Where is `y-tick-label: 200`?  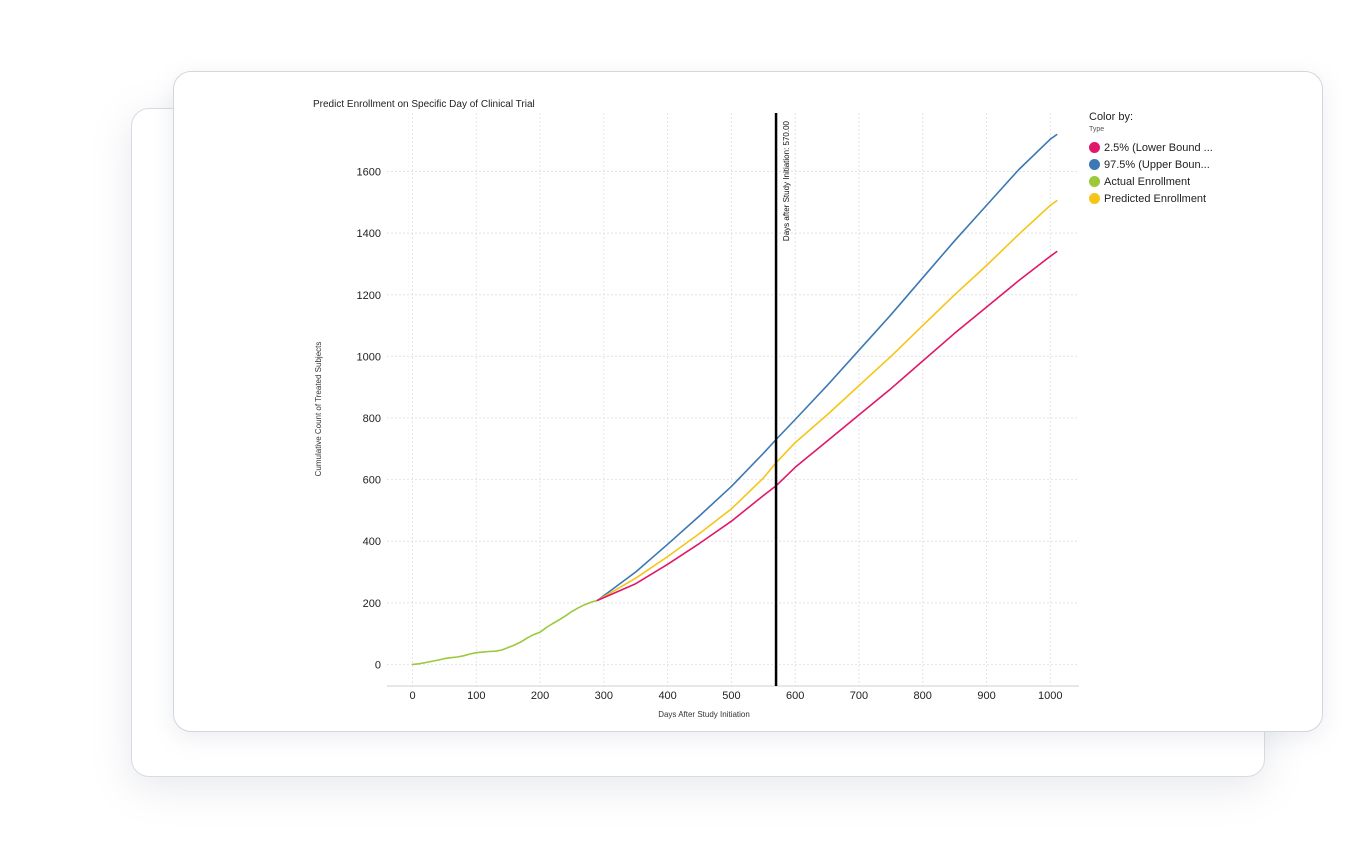
y-tick-label: 200 is located at coordinates (372, 604).